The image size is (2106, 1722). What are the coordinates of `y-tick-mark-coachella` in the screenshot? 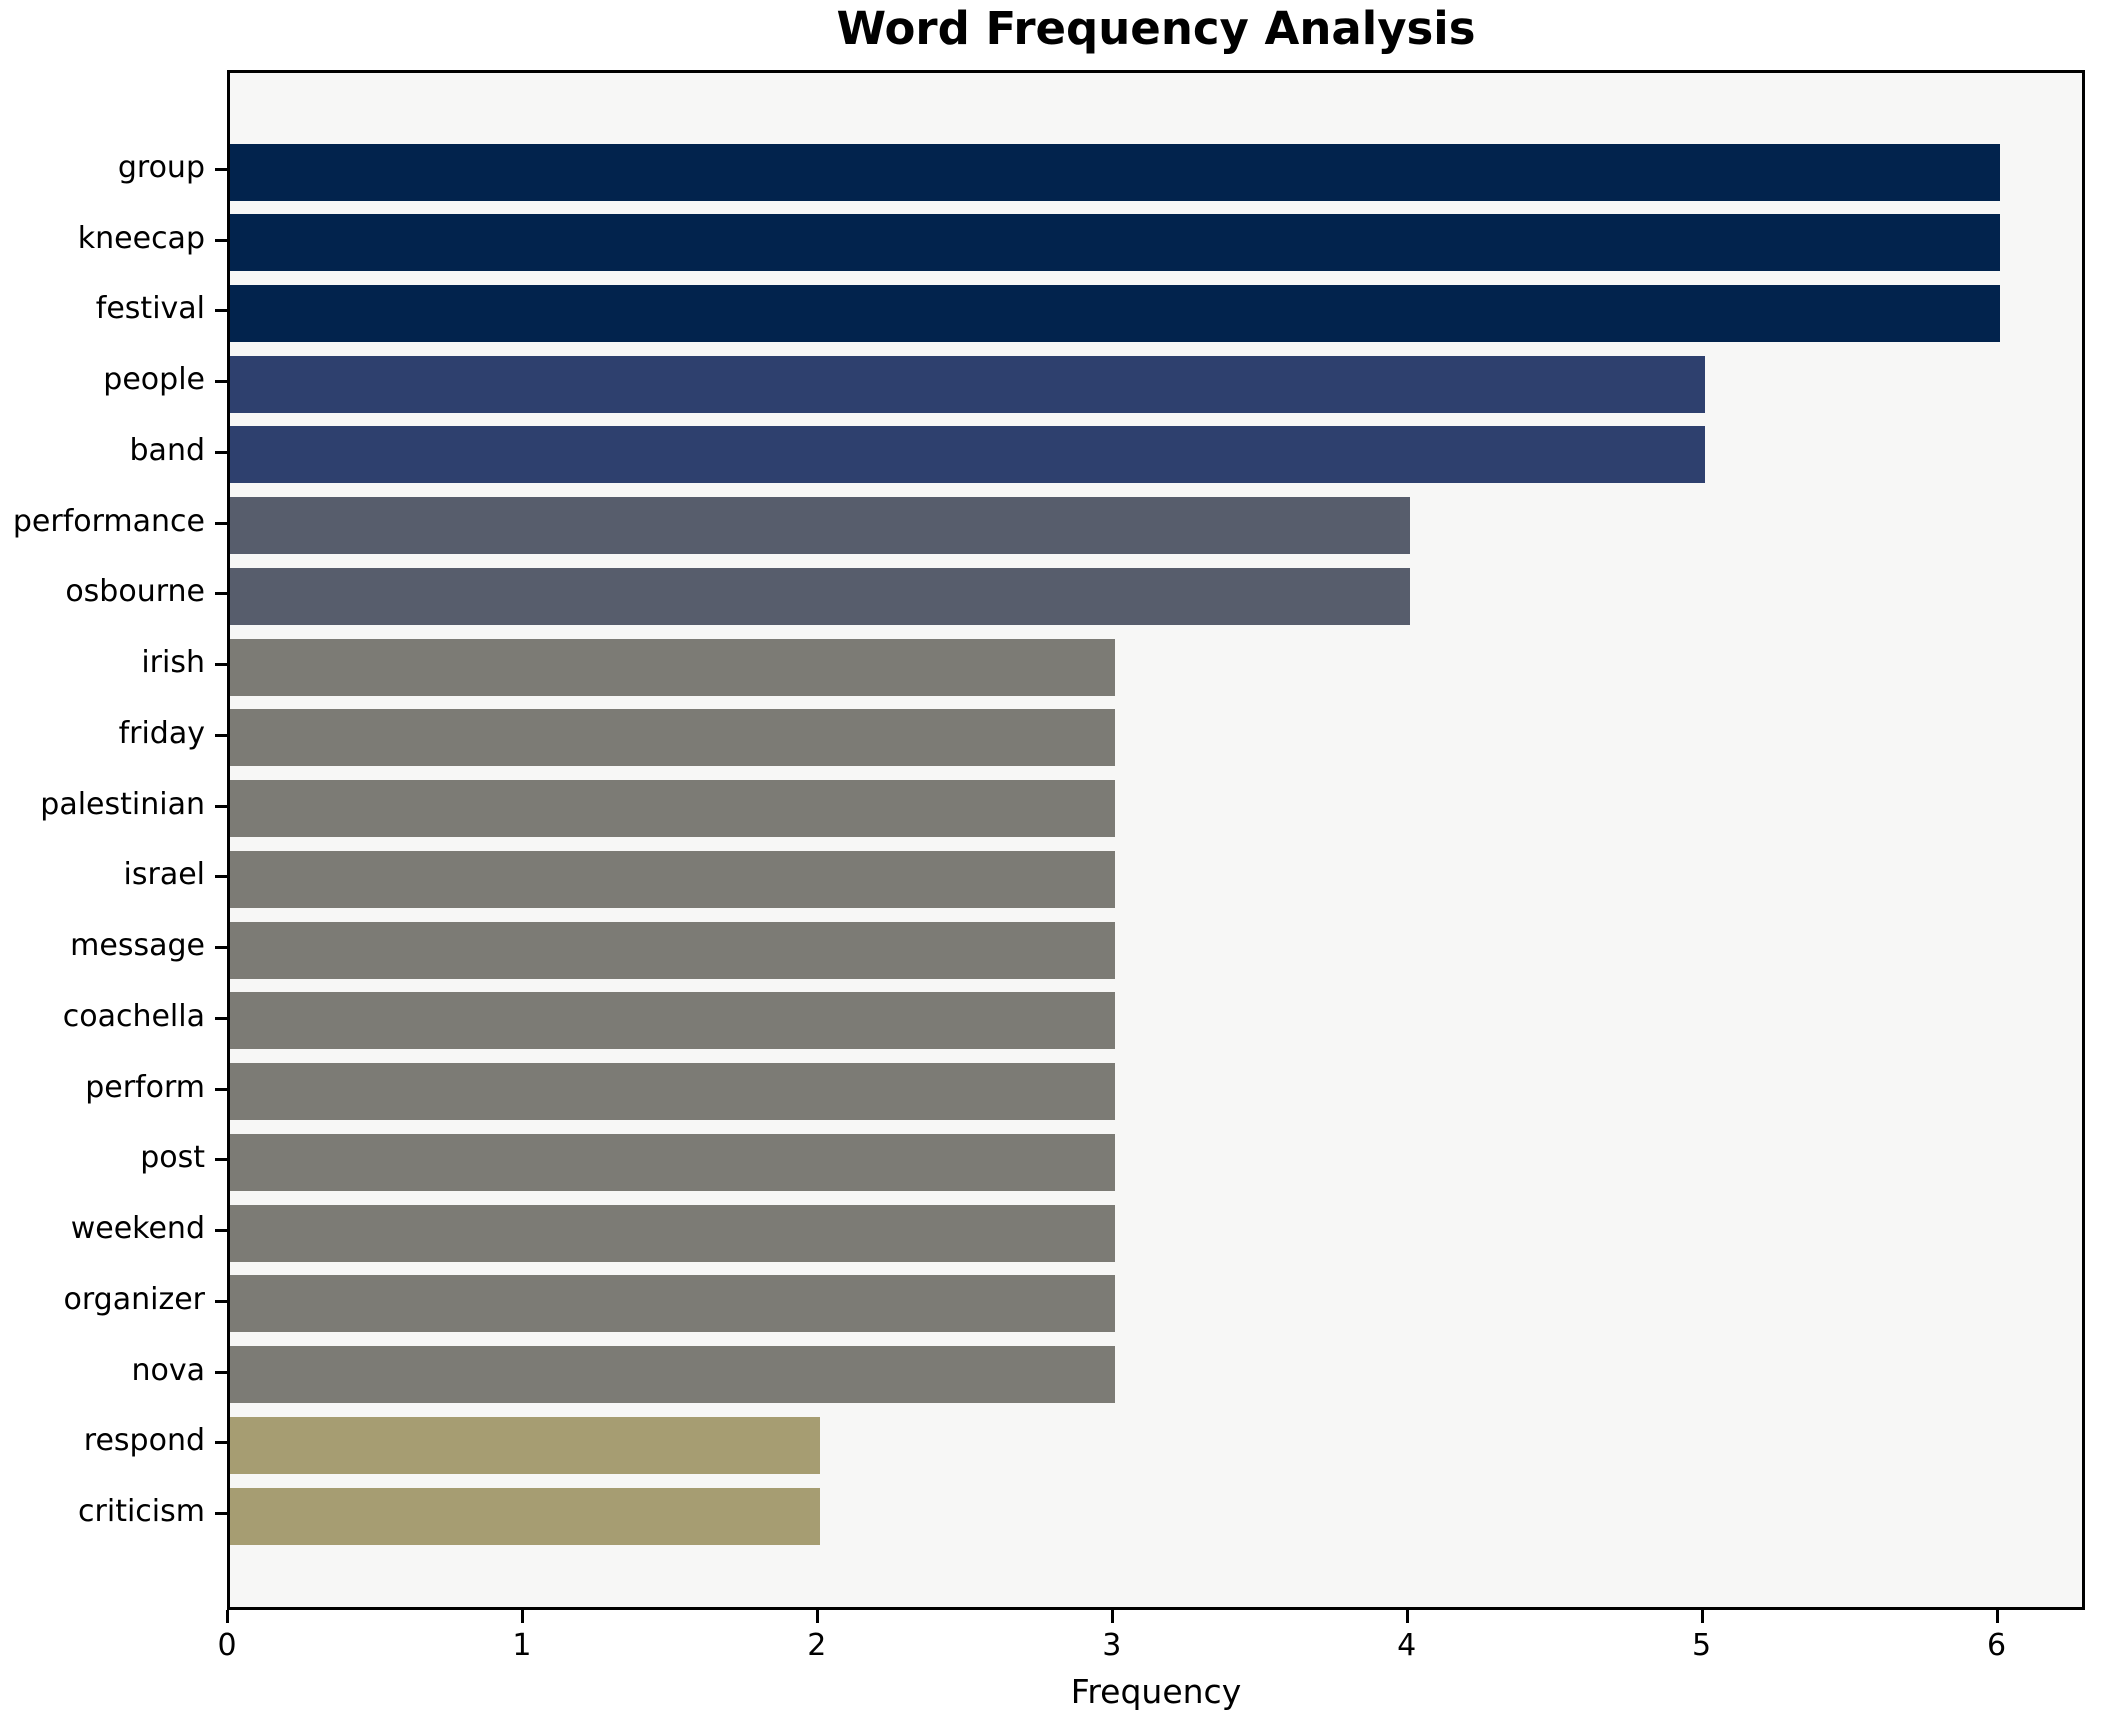 It's located at (221, 1018).